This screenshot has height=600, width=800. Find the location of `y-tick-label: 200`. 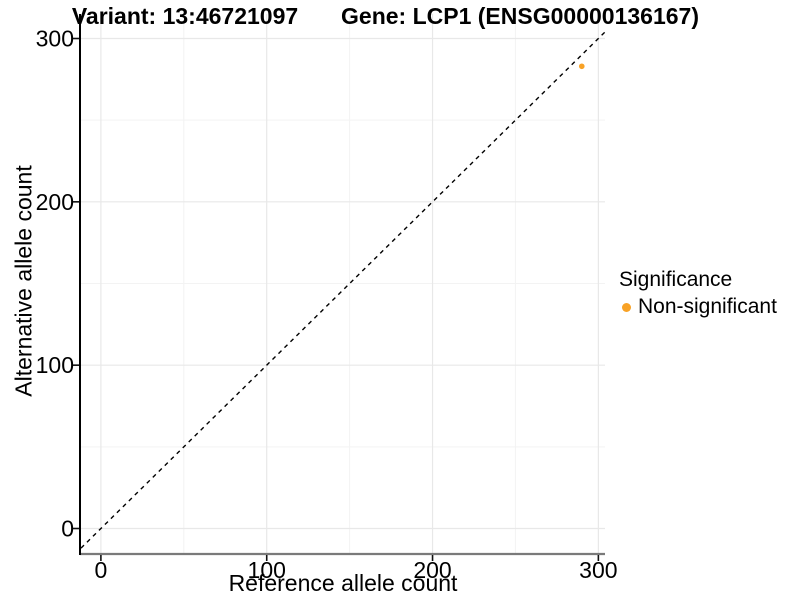

y-tick-label: 200 is located at coordinates (55, 202).